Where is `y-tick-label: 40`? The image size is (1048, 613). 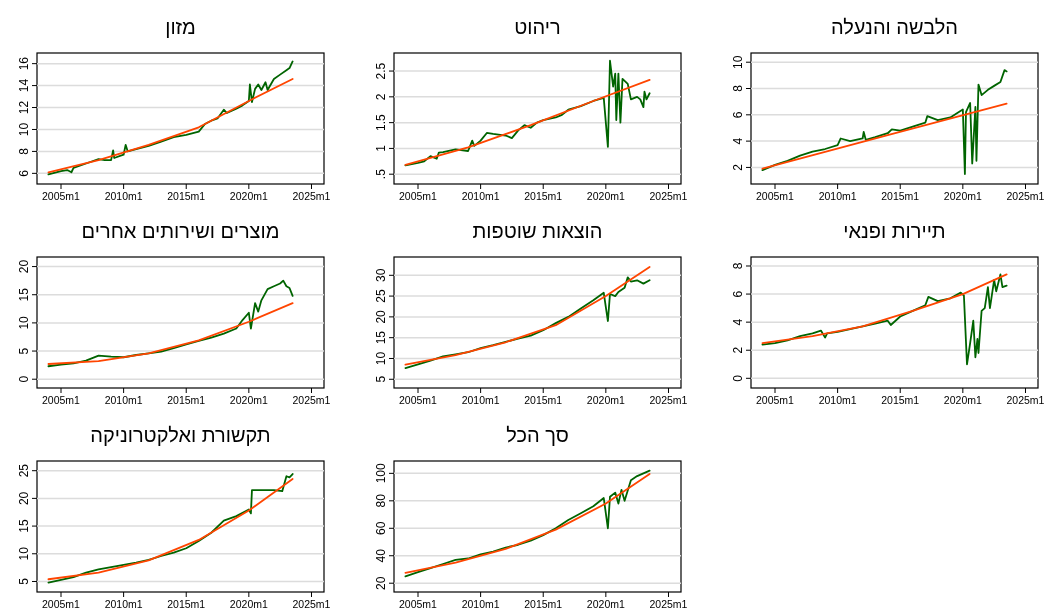 y-tick-label: 40 is located at coordinates (381, 555).